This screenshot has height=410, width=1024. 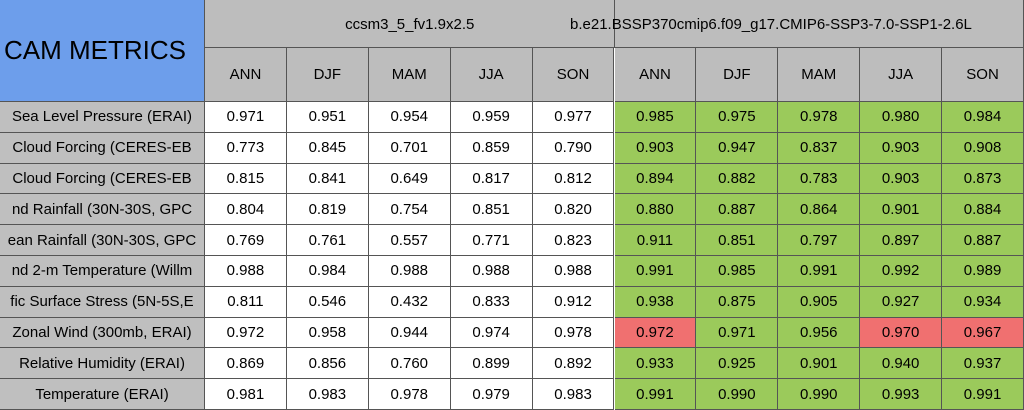 I want to click on metric-value: 0.773, so click(x=246, y=148).